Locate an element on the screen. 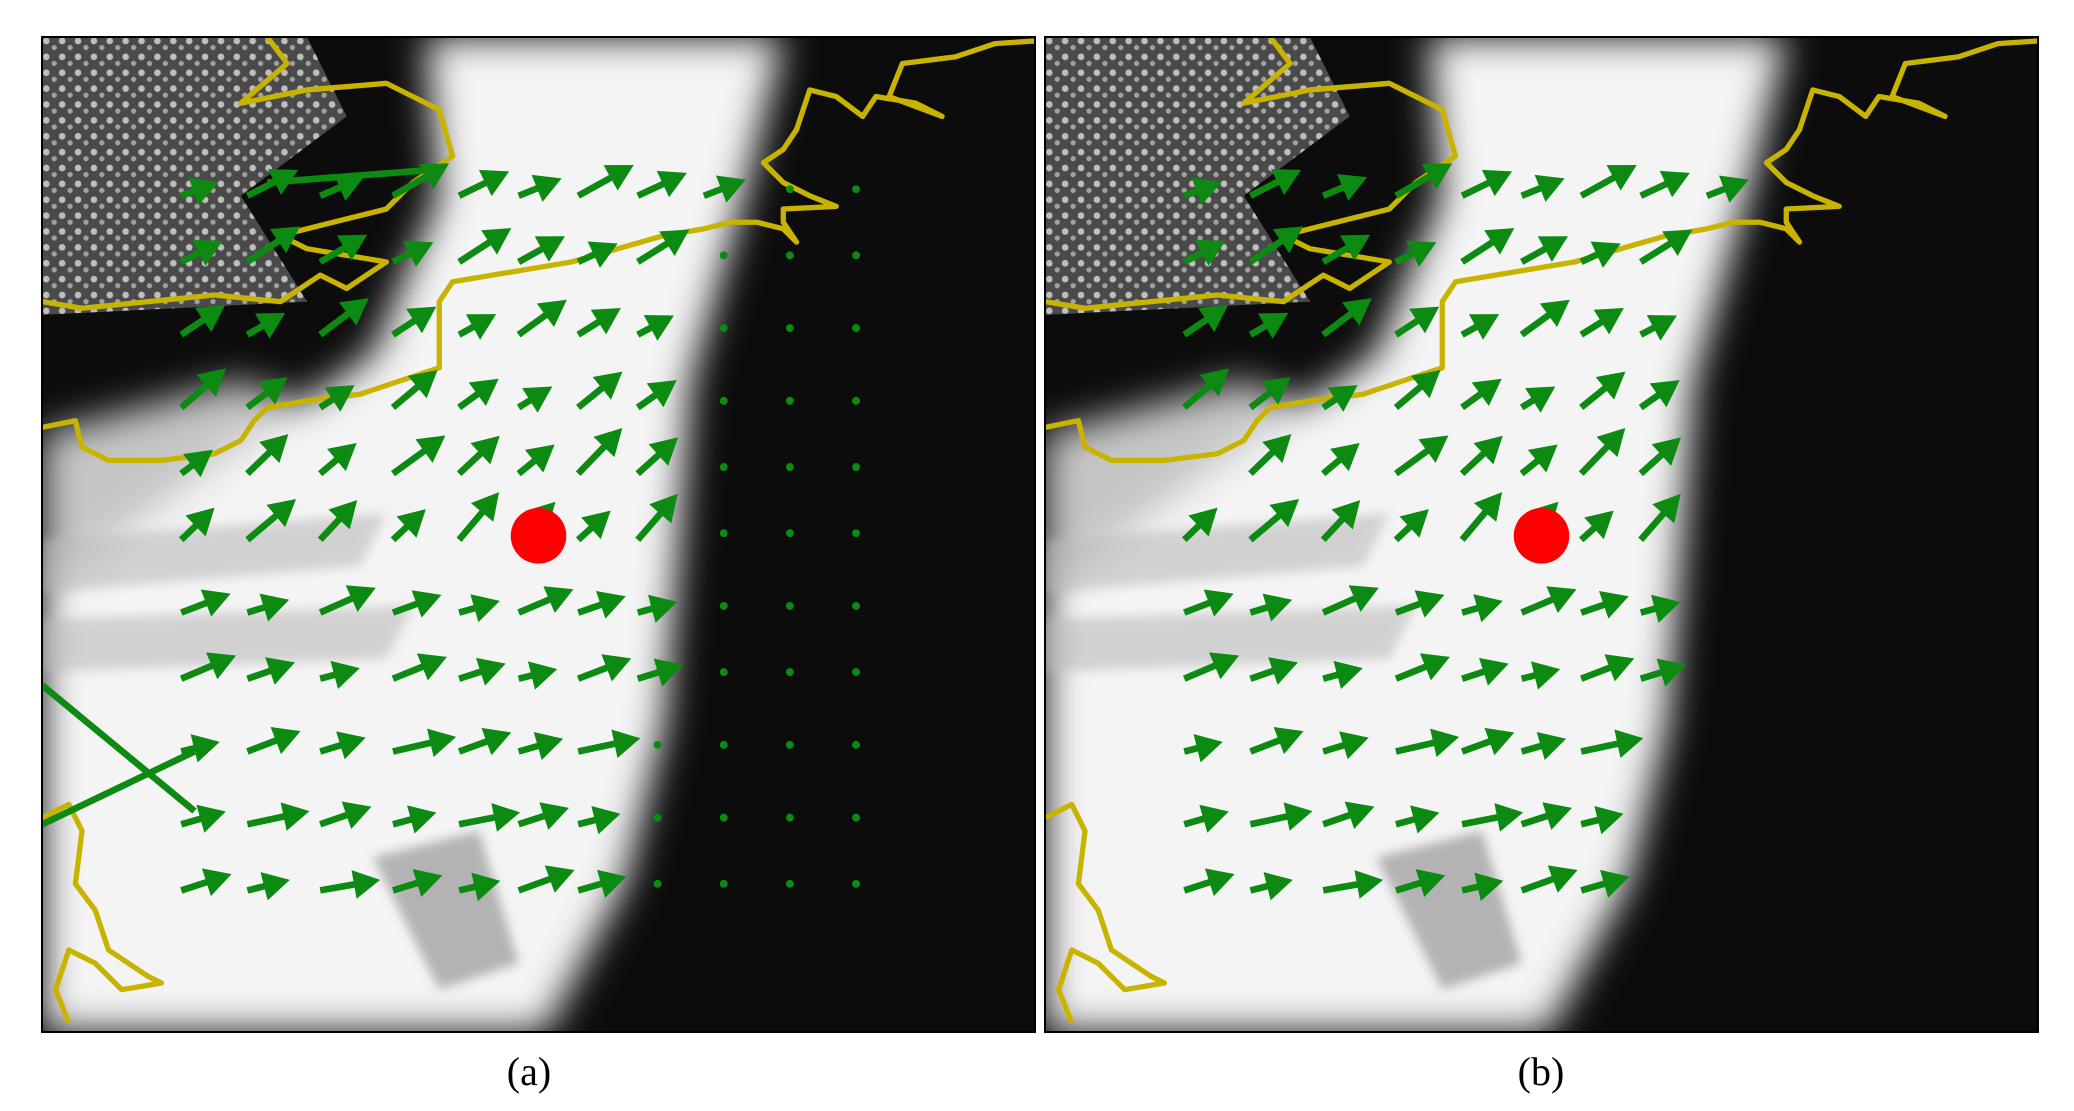 The width and height of the screenshot is (2074, 1111). target-point is located at coordinates (1541, 536).